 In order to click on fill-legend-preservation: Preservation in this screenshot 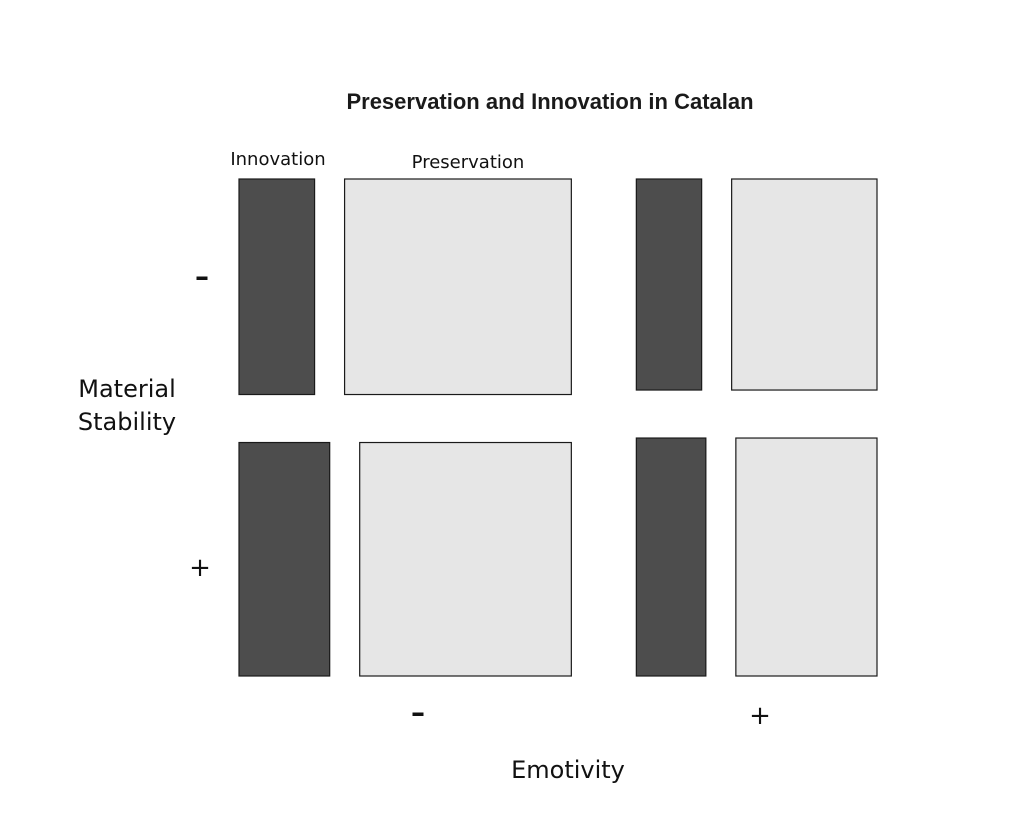, I will do `click(468, 162)`.